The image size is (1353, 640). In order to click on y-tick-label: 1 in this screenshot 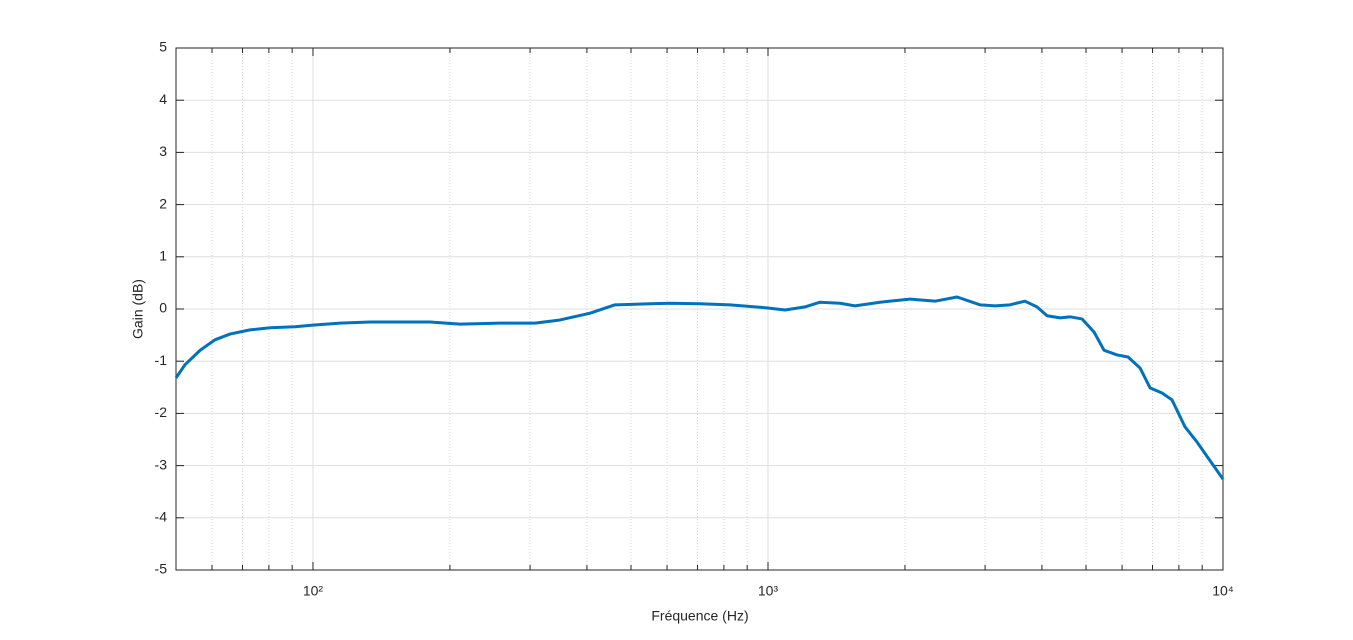, I will do `click(163, 256)`.